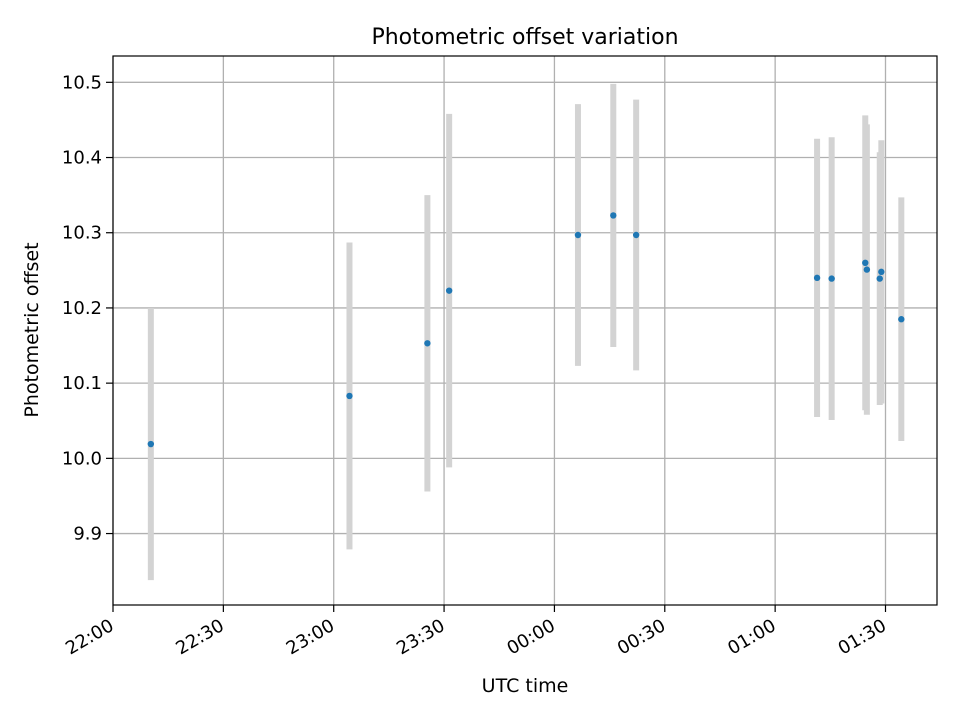  Describe the element at coordinates (199, 637) in the screenshot. I see `x-tick-label: 22:30` at that location.